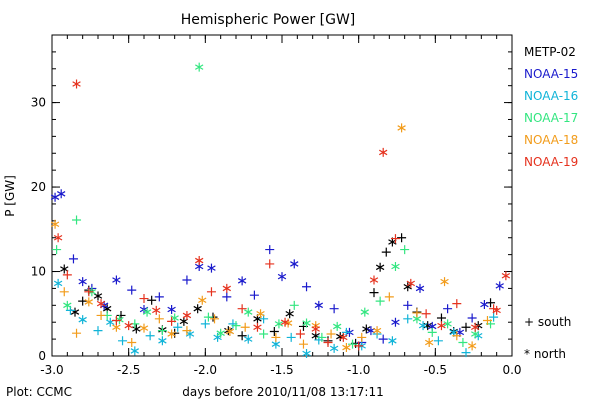  Describe the element at coordinates (281, 370) in the screenshot. I see `x-tick-label: -1.5` at that location.